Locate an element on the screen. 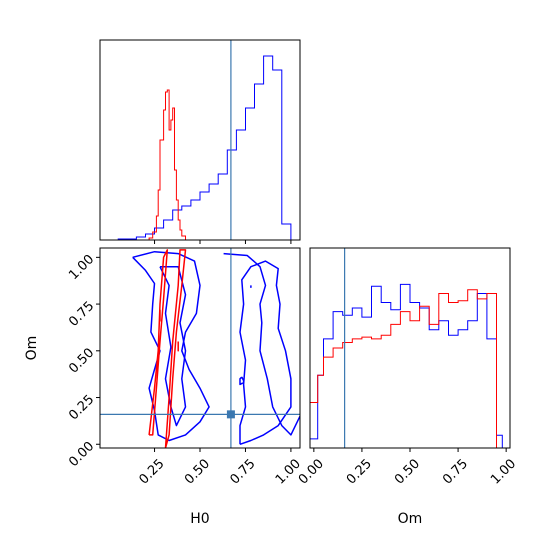  hist-om-xtick-label: 0.75 is located at coordinates (455, 471).